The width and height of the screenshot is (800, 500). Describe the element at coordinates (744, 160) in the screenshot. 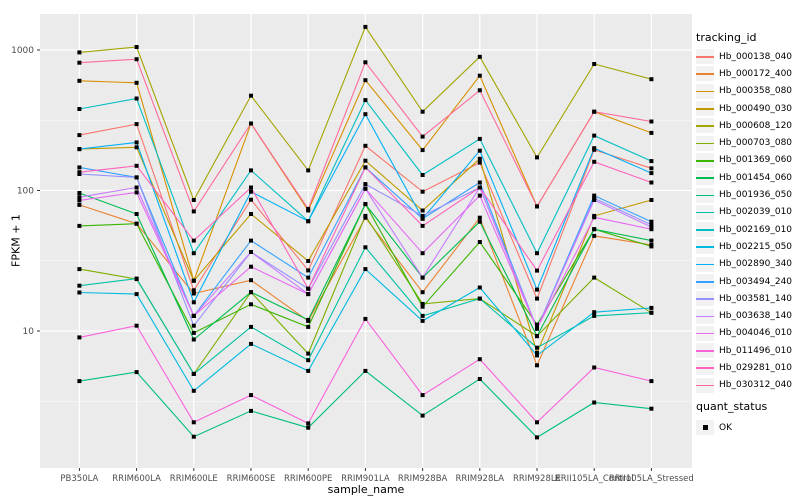

I see `legend-entry: Hb_001369_060` at that location.